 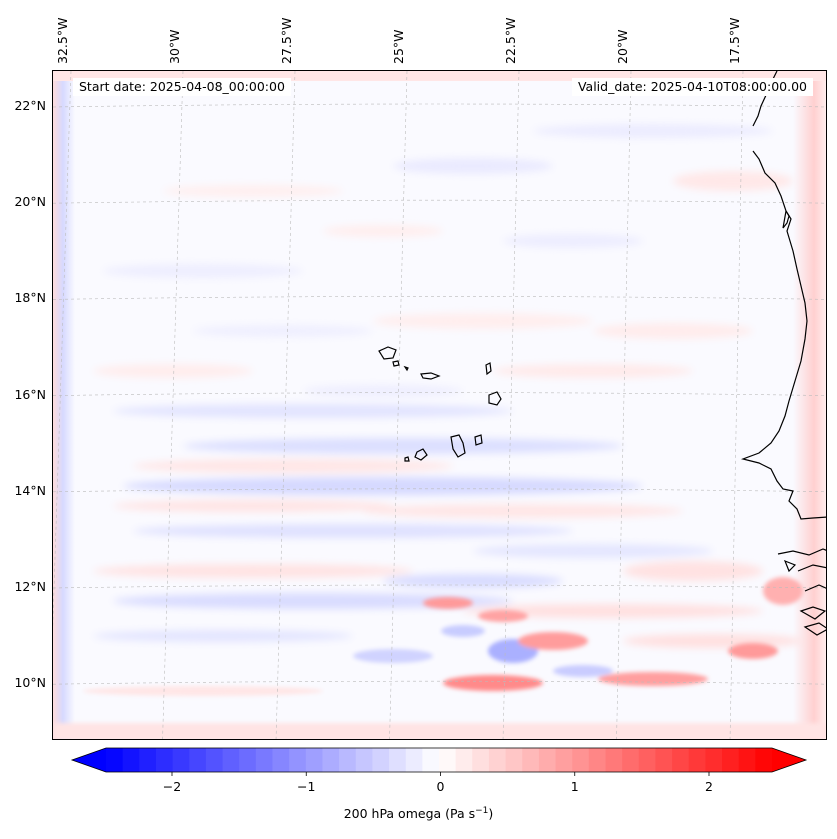 I want to click on colorbar-tick-label: 0, so click(x=440, y=786).